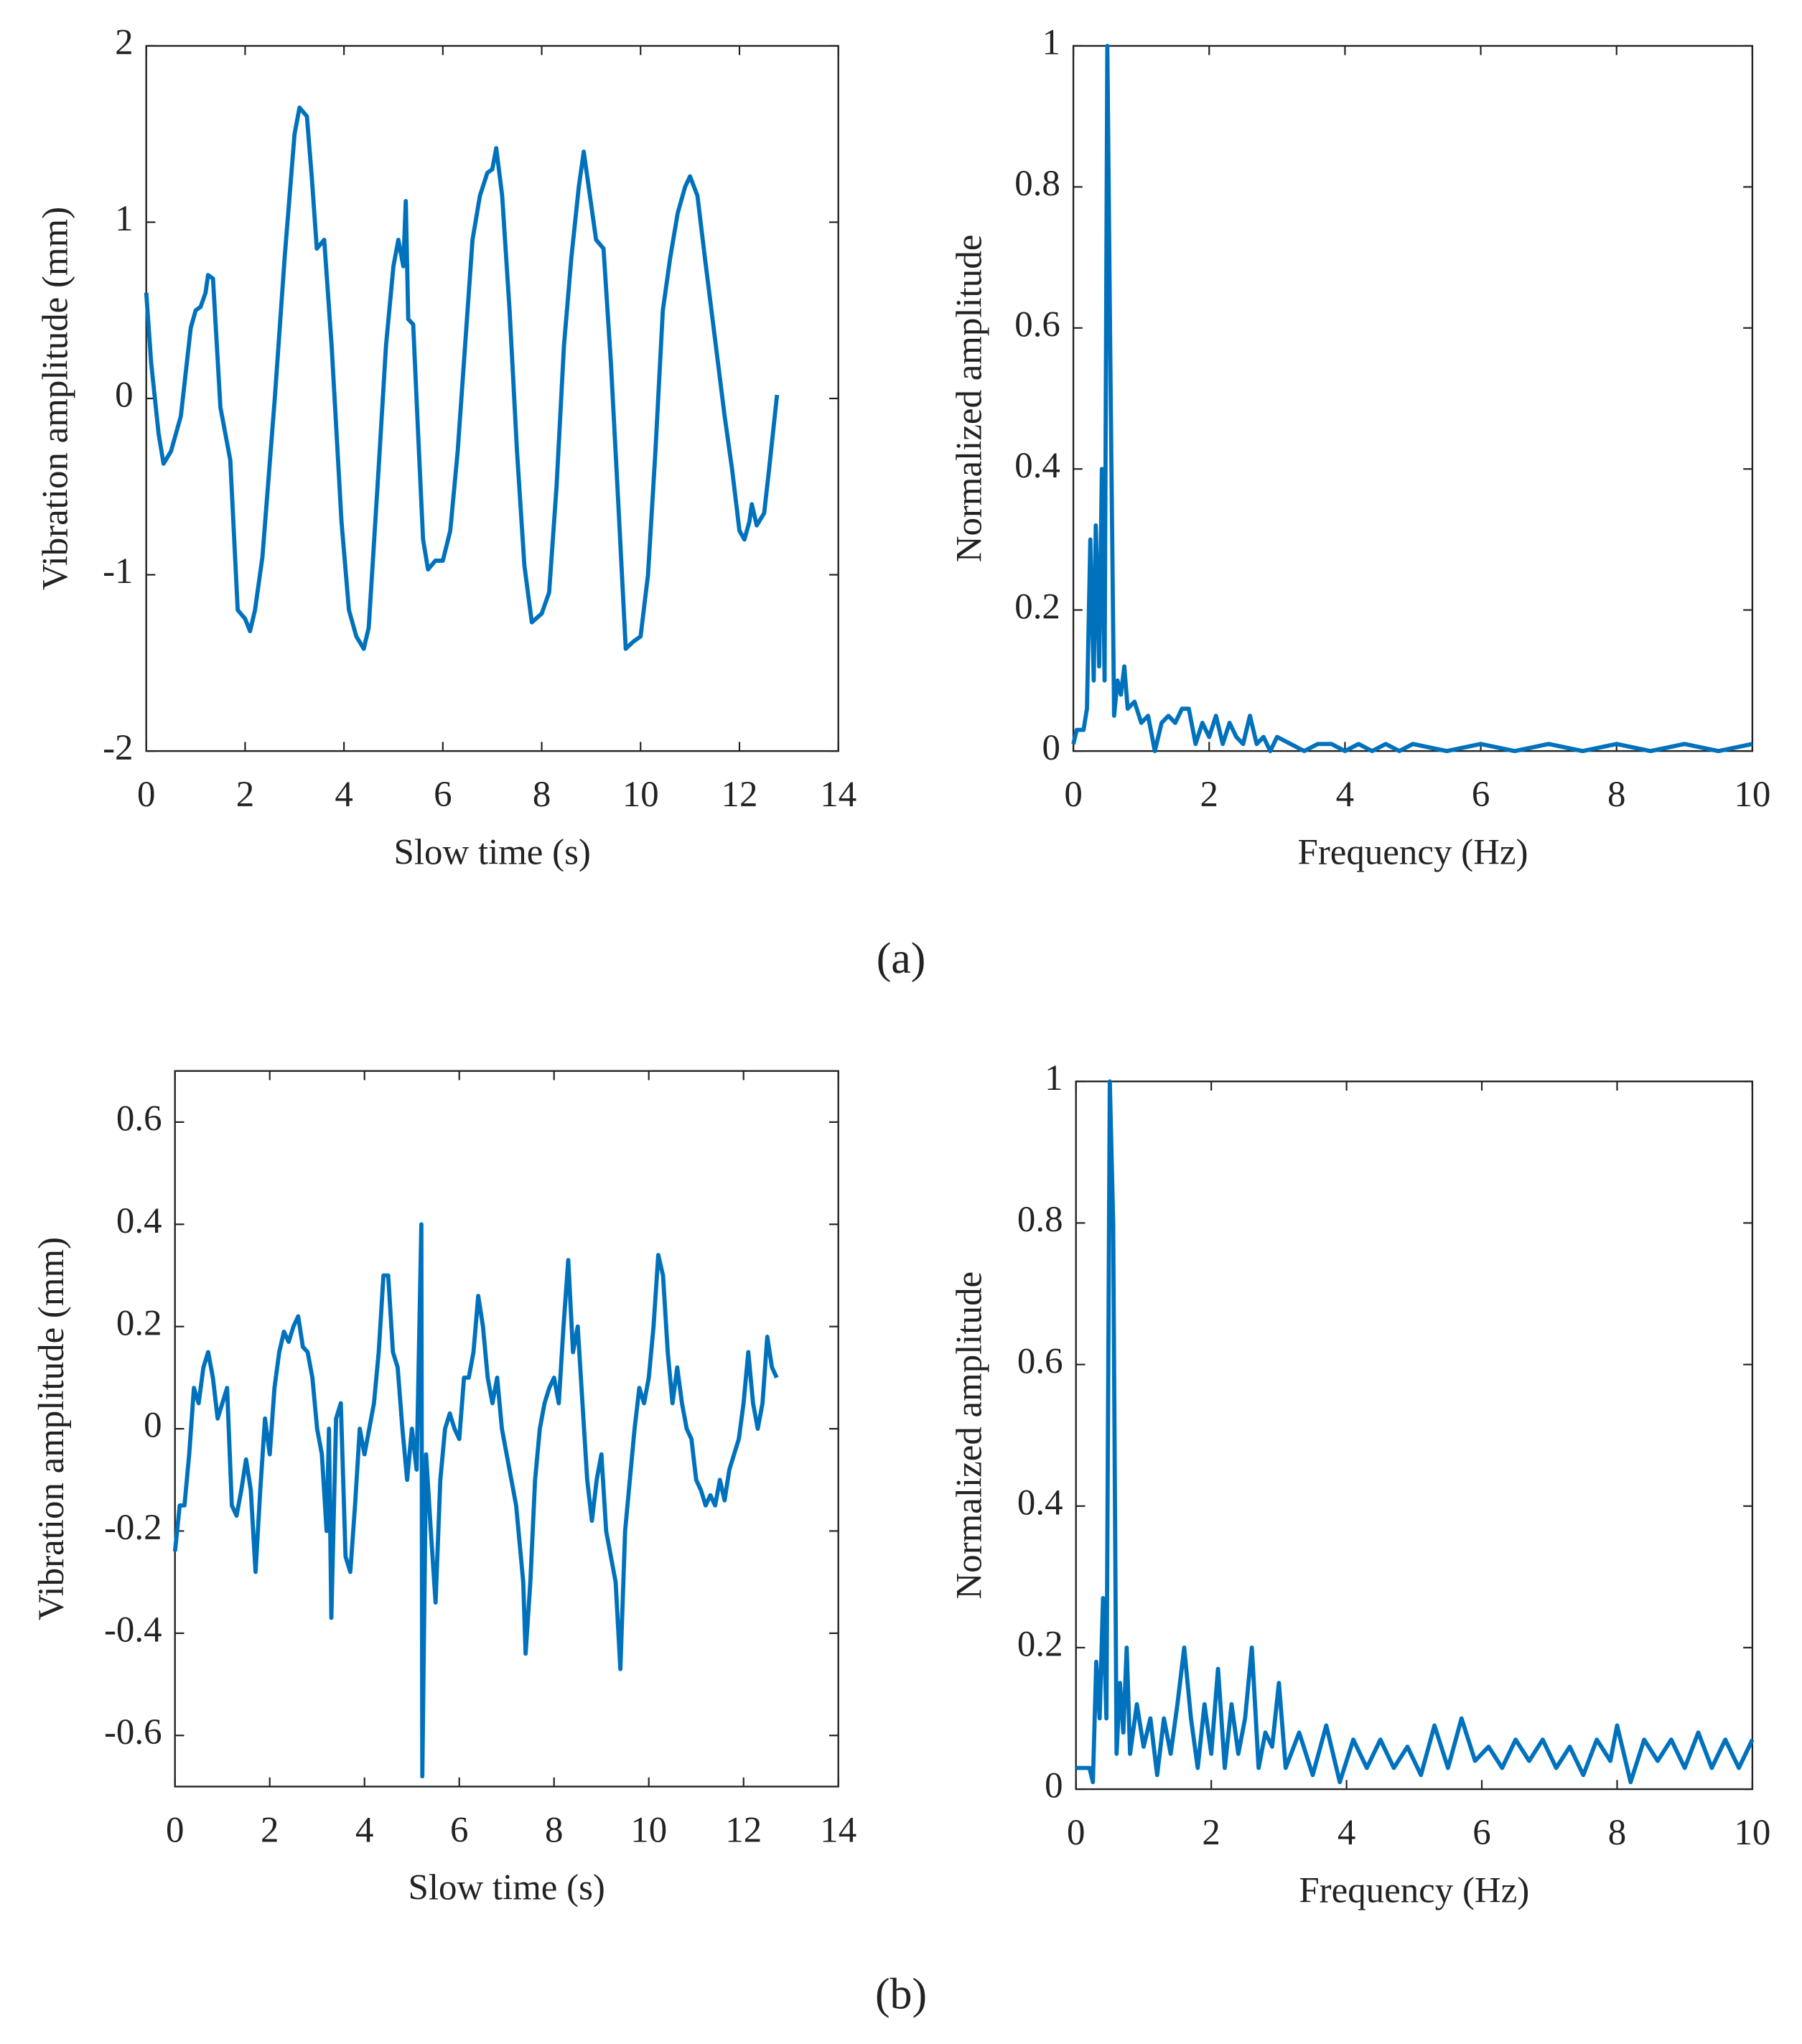  What do you see at coordinates (118, 748) in the screenshot?
I see `y-tick-label: -2` at bounding box center [118, 748].